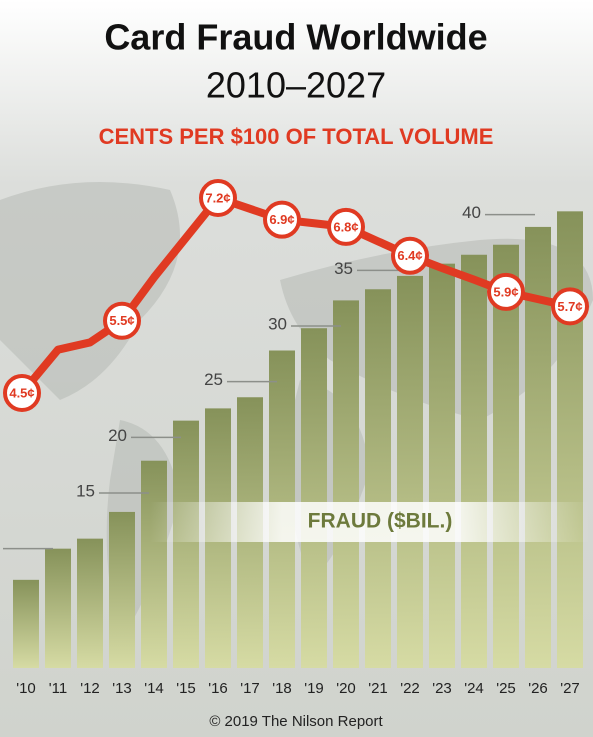 Image resolution: width=593 pixels, height=737 pixels. What do you see at coordinates (282, 688) in the screenshot?
I see `x-tick-label: '18` at bounding box center [282, 688].